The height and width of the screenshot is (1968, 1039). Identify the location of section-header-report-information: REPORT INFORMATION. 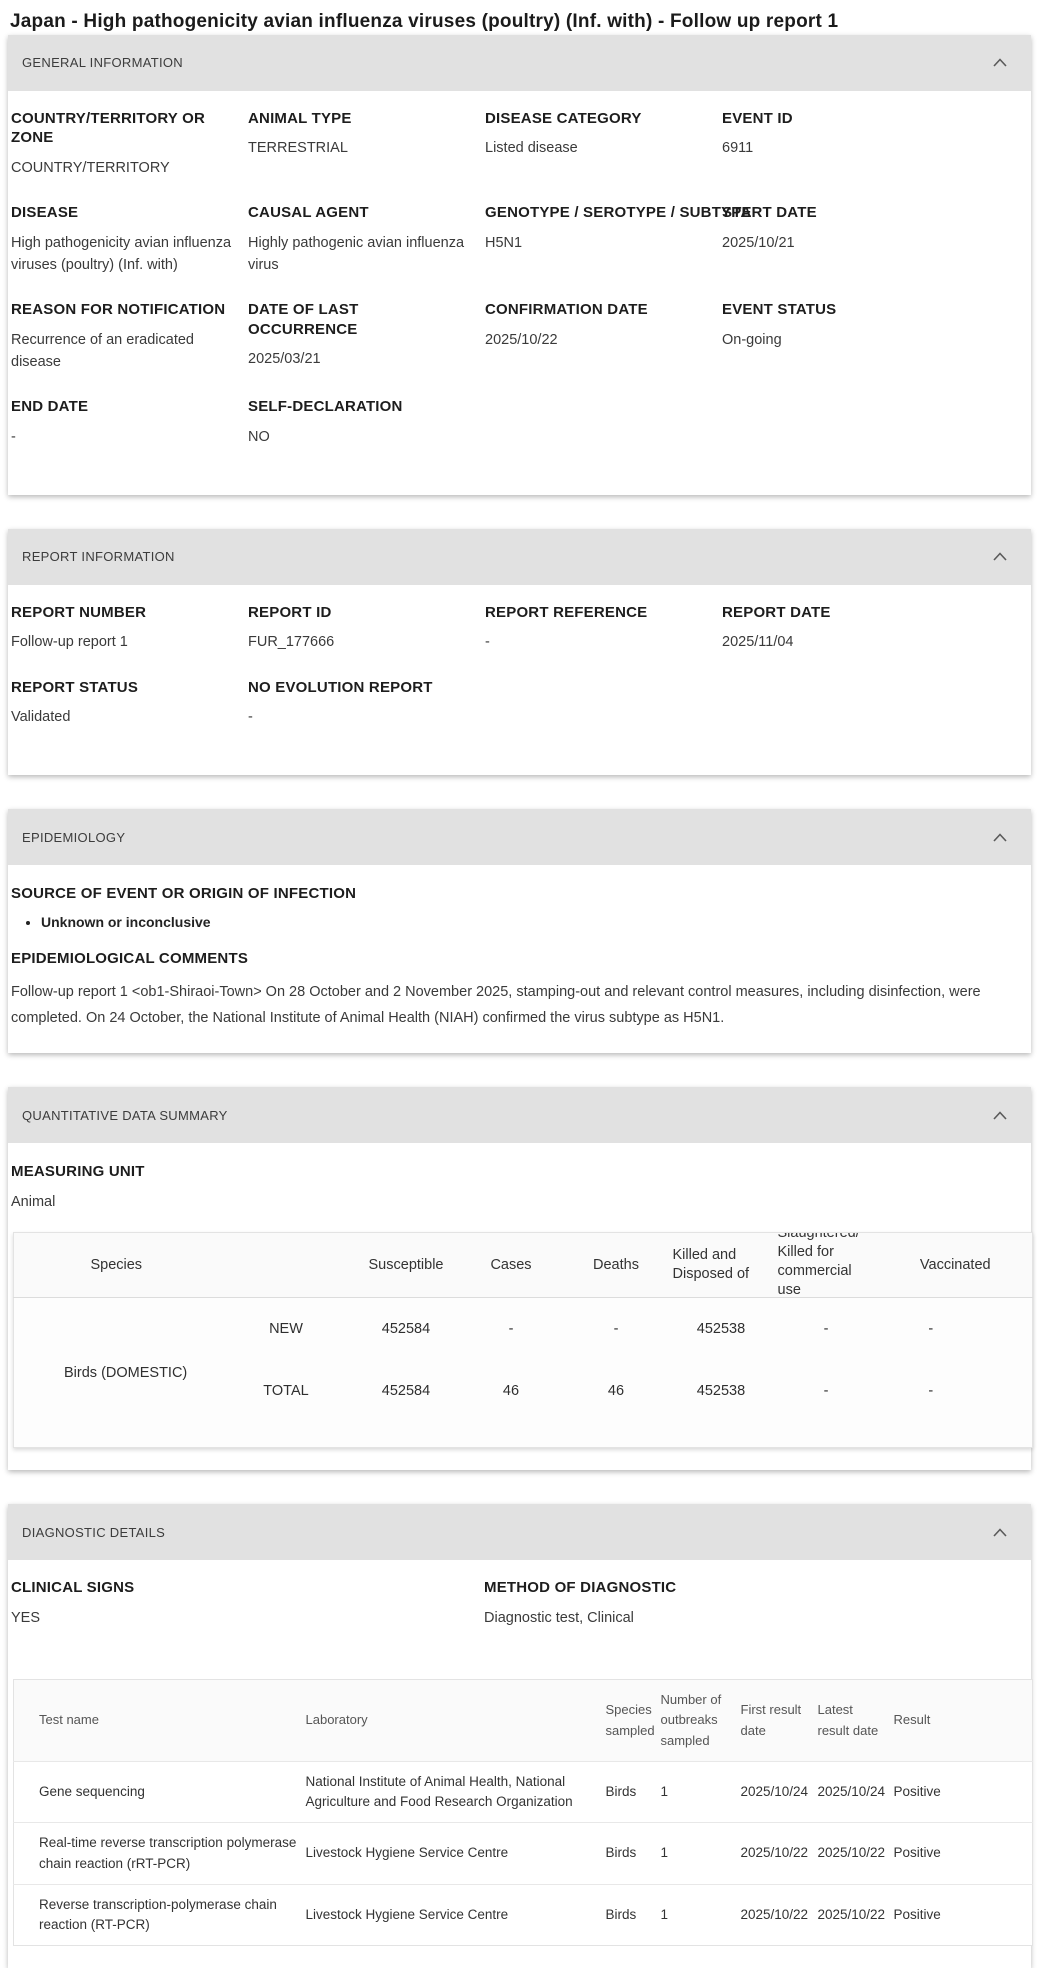
(519, 556).